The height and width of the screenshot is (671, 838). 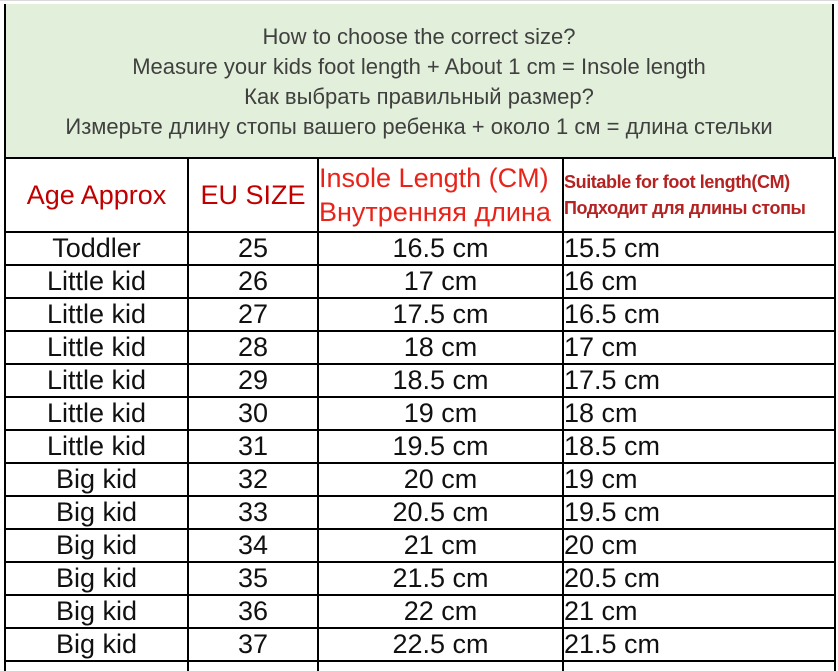 I want to click on insole-length-cell: 20.5 cm, so click(x=440, y=512).